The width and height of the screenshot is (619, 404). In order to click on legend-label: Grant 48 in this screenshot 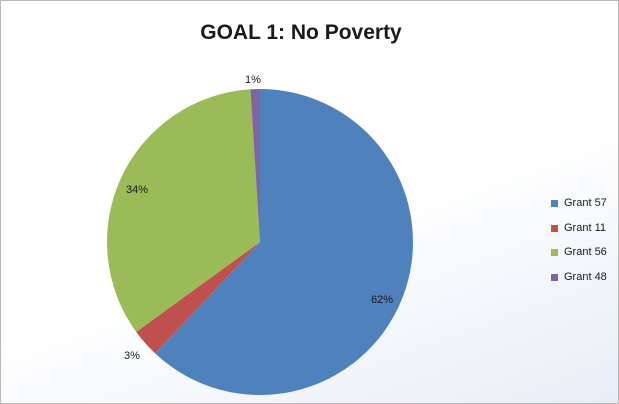, I will do `click(585, 276)`.